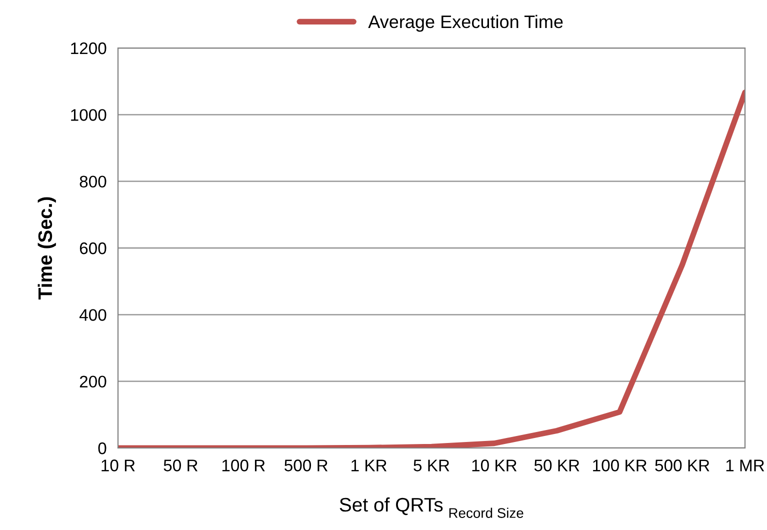 The width and height of the screenshot is (767, 530). I want to click on y-tick-label: 600, so click(93, 248).